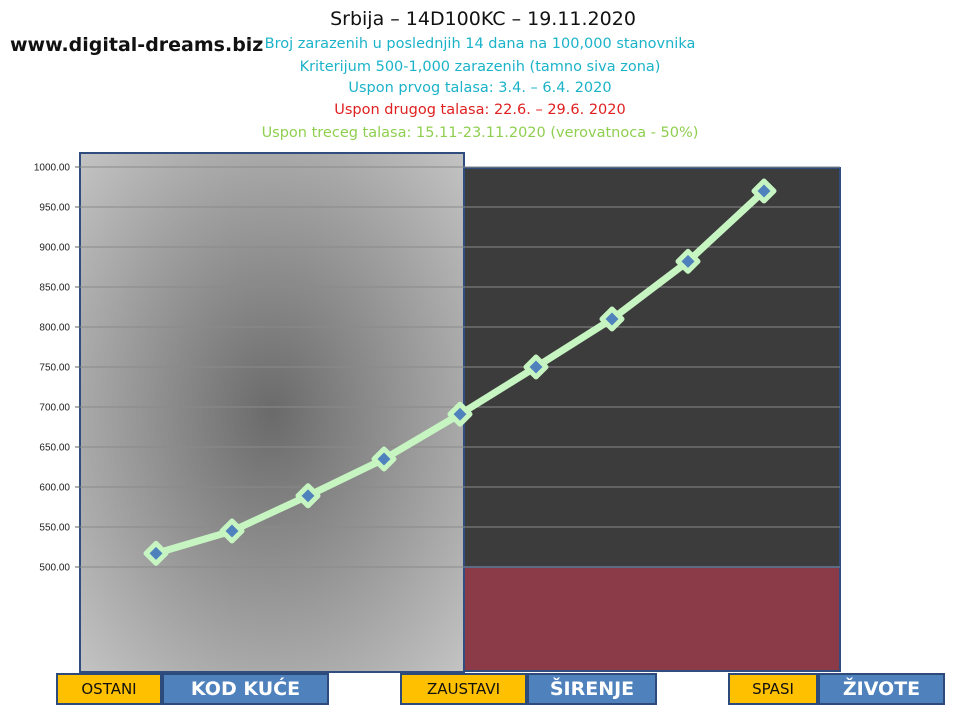 Image resolution: width=960 pixels, height=720 pixels. What do you see at coordinates (54, 248) in the screenshot?
I see `y-tick-label: 900.00` at bounding box center [54, 248].